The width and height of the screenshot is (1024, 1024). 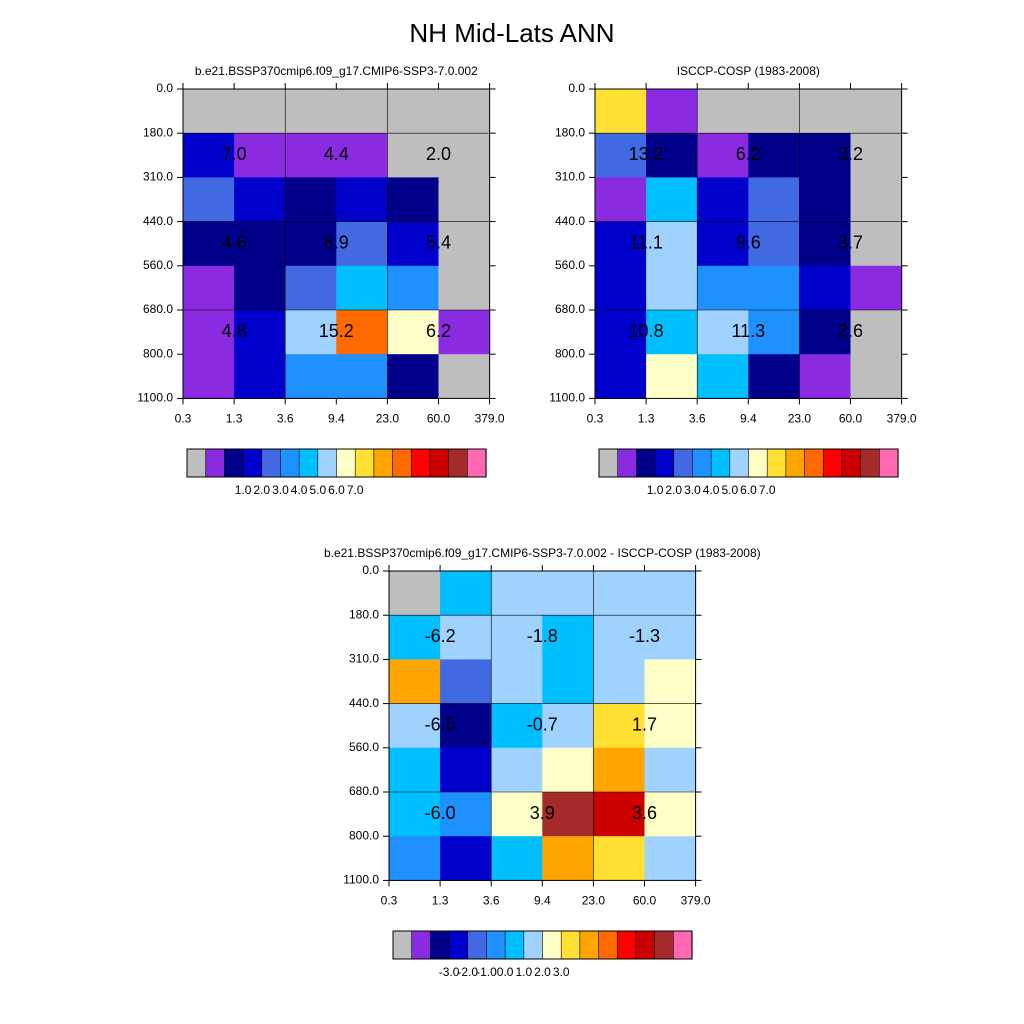 What do you see at coordinates (646, 154) in the screenshot?
I see `cell-annotation: 13.2` at bounding box center [646, 154].